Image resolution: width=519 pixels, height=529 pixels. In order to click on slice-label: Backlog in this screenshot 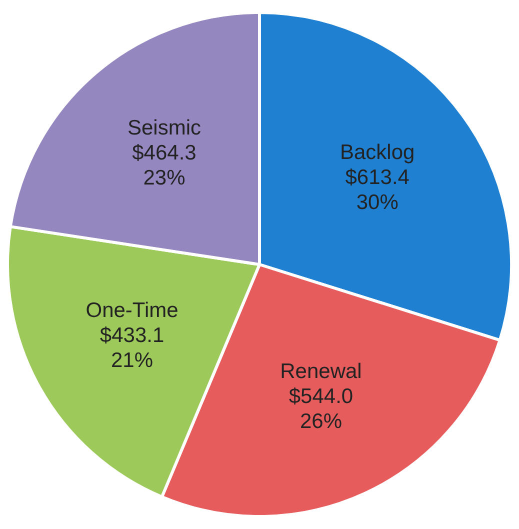, I will do `click(377, 152)`.